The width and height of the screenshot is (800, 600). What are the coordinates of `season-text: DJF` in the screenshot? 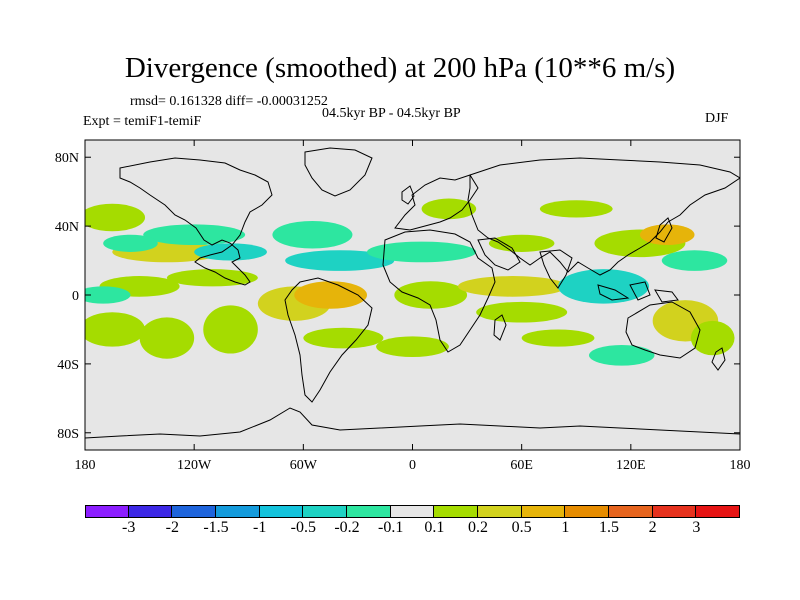 It's located at (717, 118).